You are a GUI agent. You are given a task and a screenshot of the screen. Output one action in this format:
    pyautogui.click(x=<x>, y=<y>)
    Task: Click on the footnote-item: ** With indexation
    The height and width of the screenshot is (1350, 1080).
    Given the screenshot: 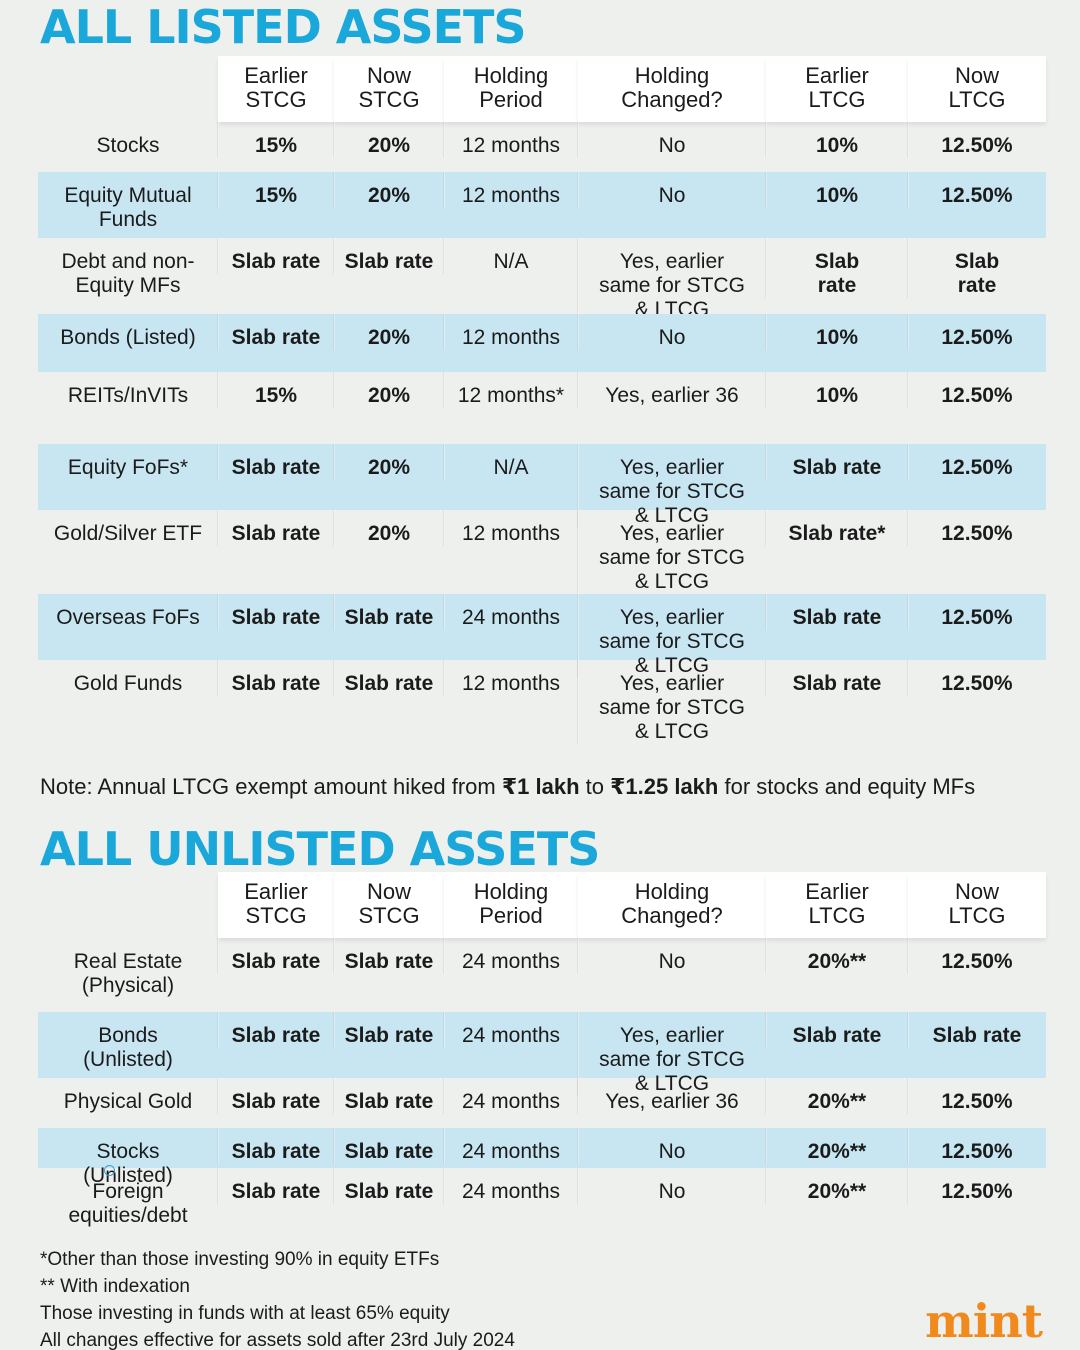 What is the action you would take?
    pyautogui.click(x=115, y=1286)
    